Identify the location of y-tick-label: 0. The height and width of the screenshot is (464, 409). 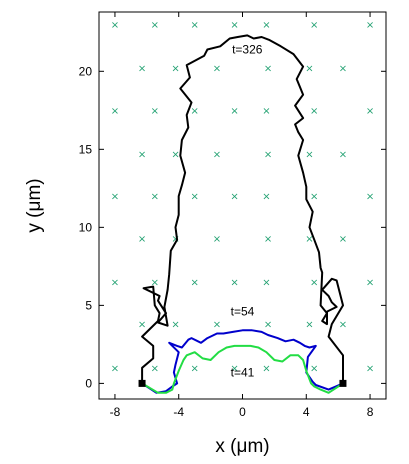
(88, 383).